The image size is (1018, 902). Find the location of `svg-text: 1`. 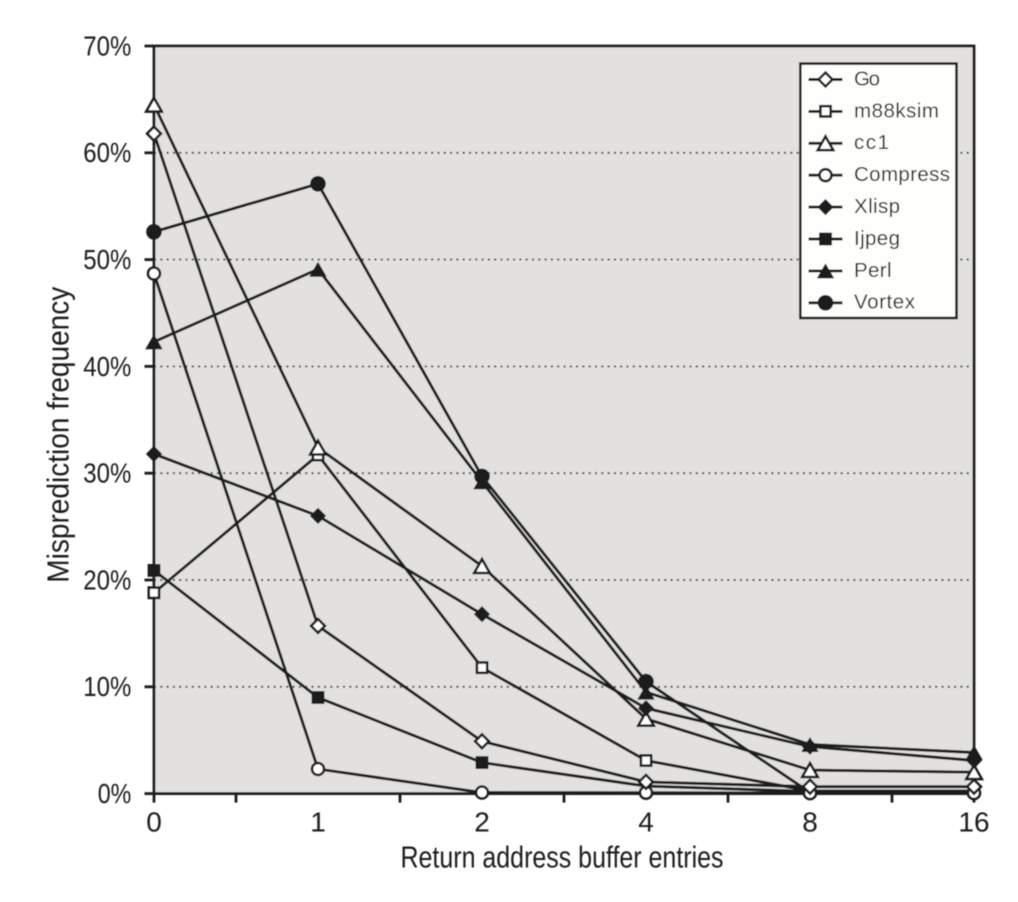

svg-text: 1 is located at coordinates (318, 821).